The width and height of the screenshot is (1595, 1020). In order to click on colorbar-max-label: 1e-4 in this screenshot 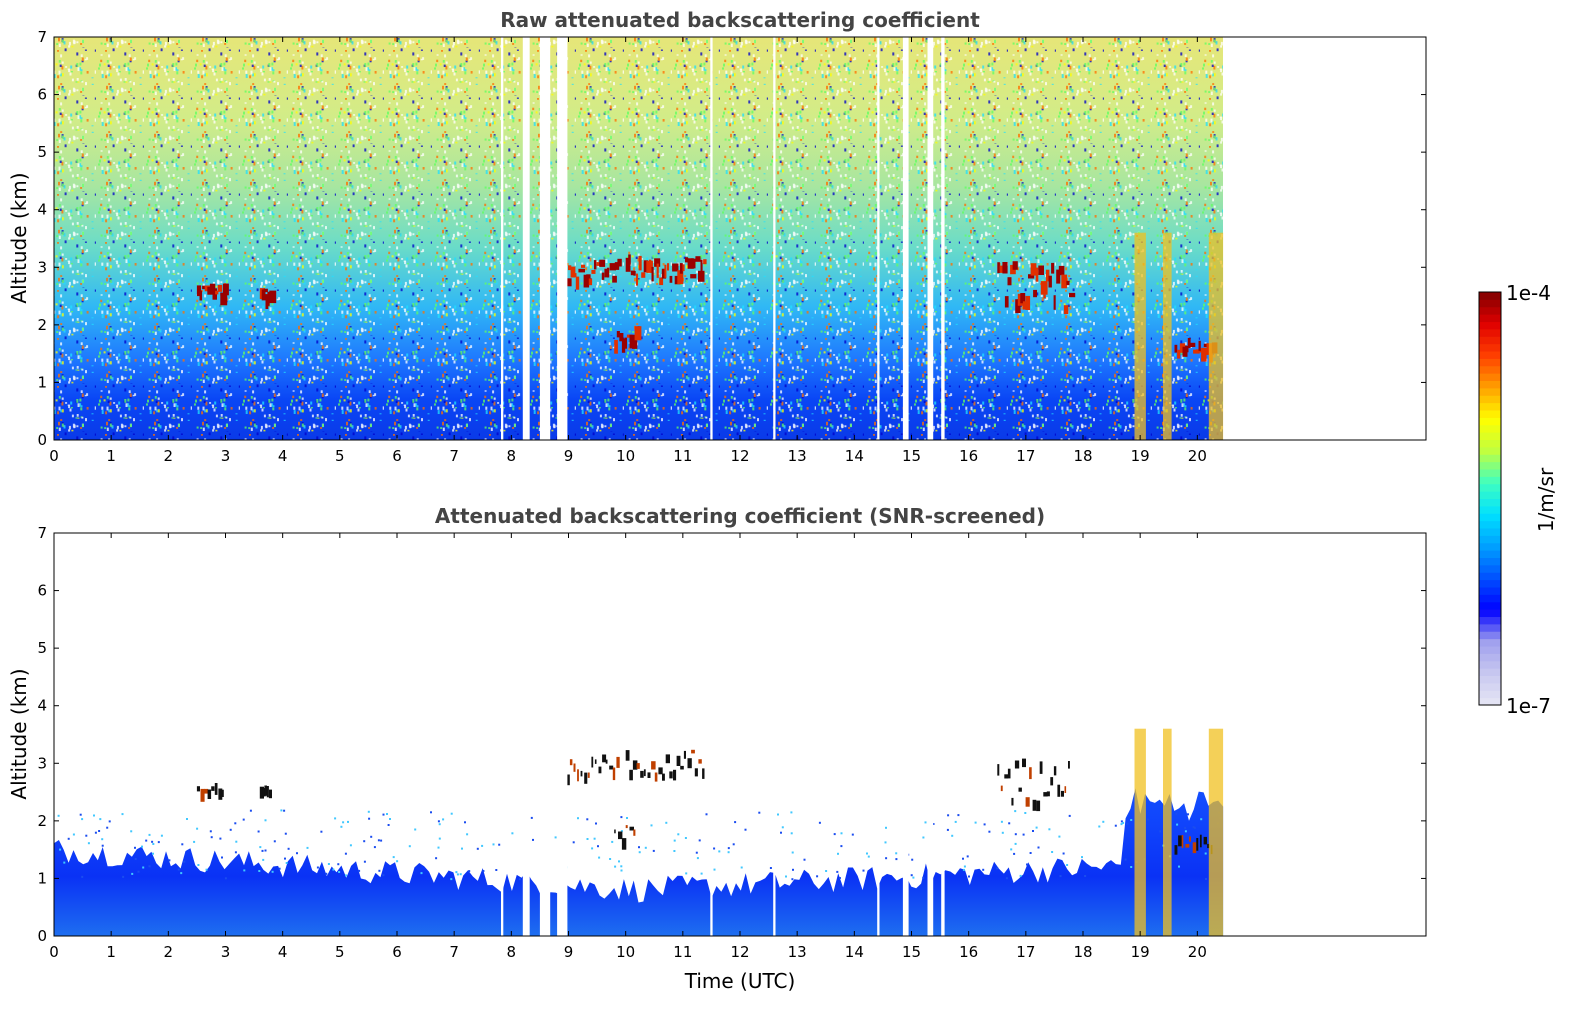, I will do `click(1528, 293)`.